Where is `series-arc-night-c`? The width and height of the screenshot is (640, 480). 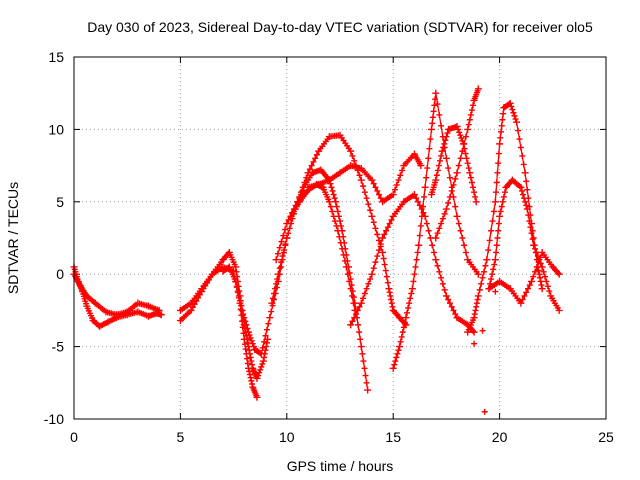
series-arc-night-c is located at coordinates (524, 277).